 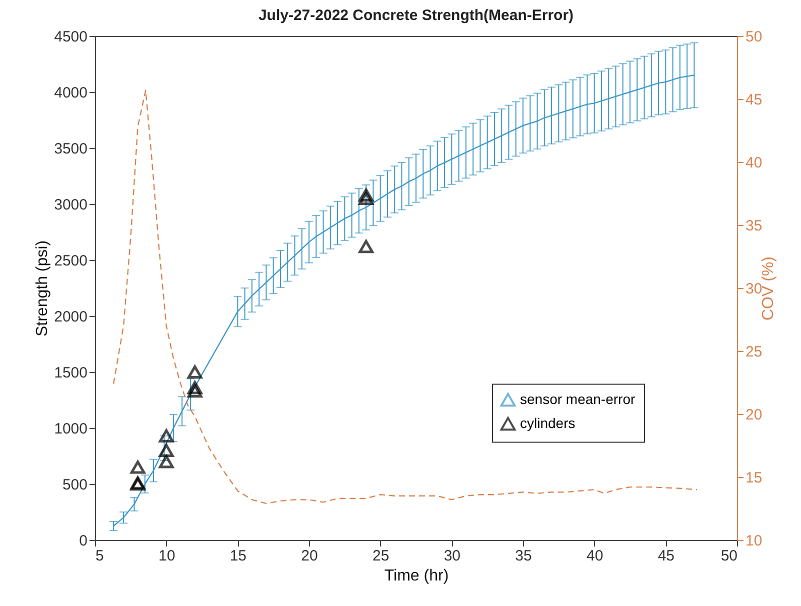 I want to click on y-tick-label: 1500, so click(x=71, y=373).